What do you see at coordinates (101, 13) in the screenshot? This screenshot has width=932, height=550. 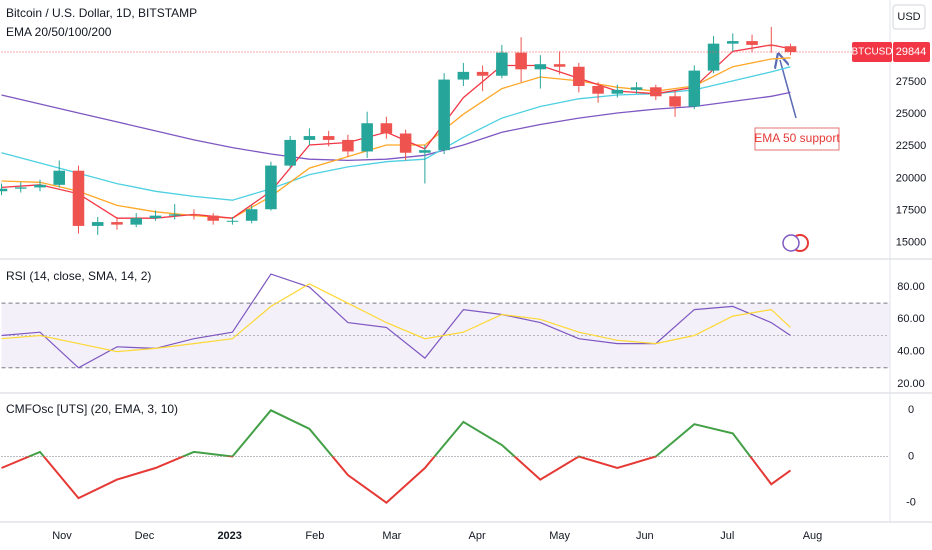 I see `chart-title: Bitcoin / U.S. Dollar, 1D, BITSTAMP` at bounding box center [101, 13].